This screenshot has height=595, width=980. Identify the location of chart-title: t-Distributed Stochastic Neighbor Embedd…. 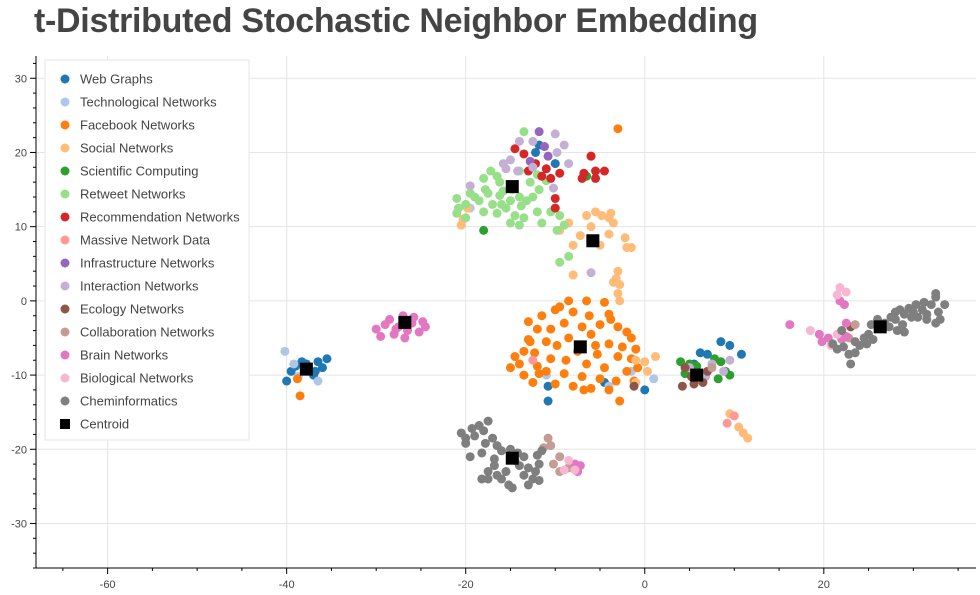
(396, 21).